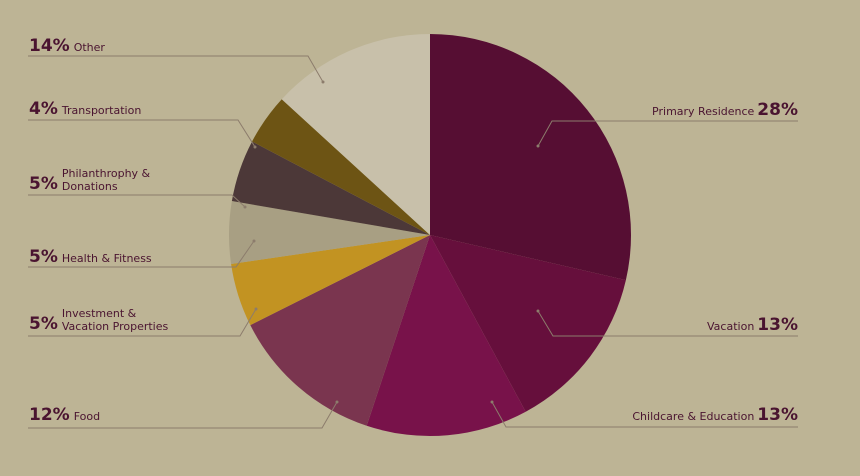 The width and height of the screenshot is (860, 476). I want to click on label-health-name: Health & Fitness, so click(106, 258).